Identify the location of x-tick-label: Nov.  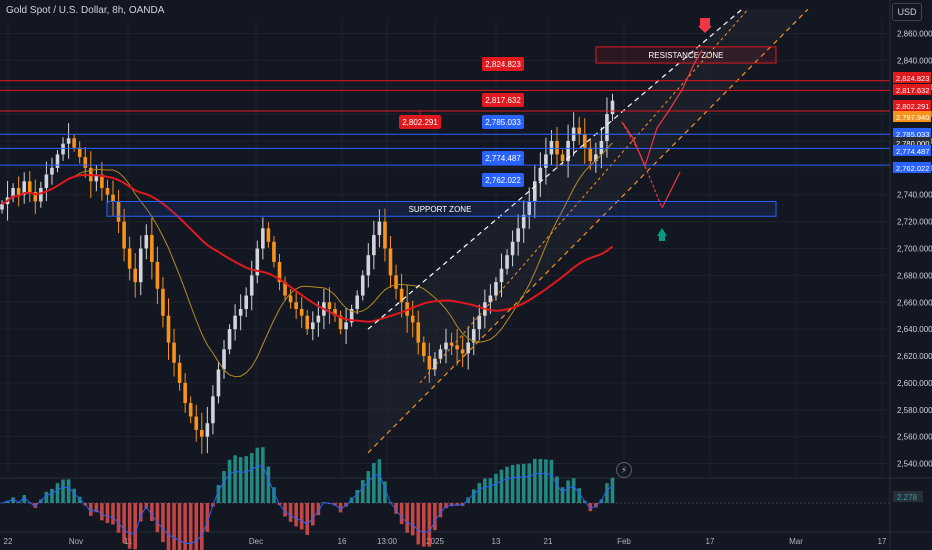
(76, 541).